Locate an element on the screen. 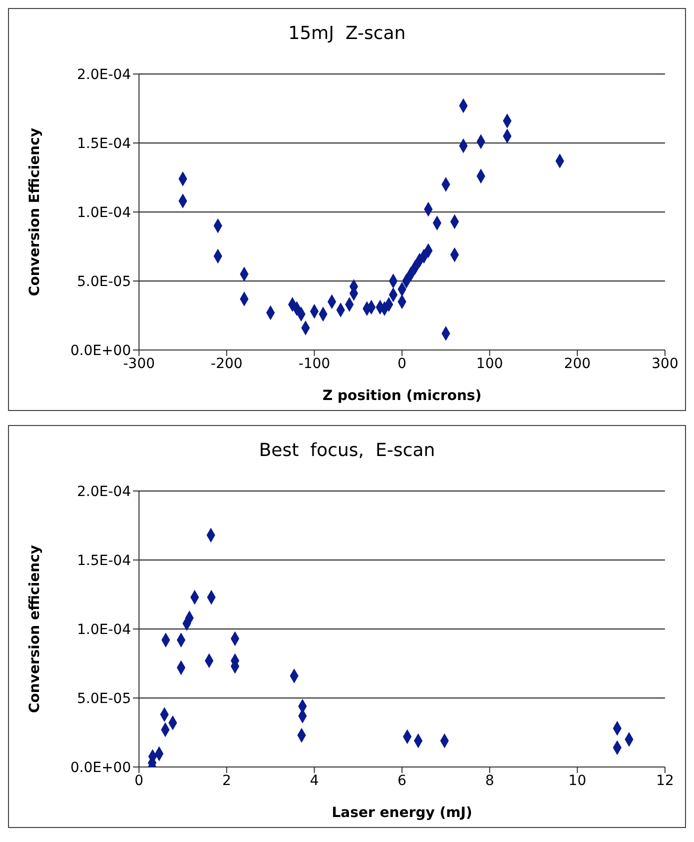 Image resolution: width=694 pixels, height=842 pixels. x-tick-label: 300 is located at coordinates (665, 364).